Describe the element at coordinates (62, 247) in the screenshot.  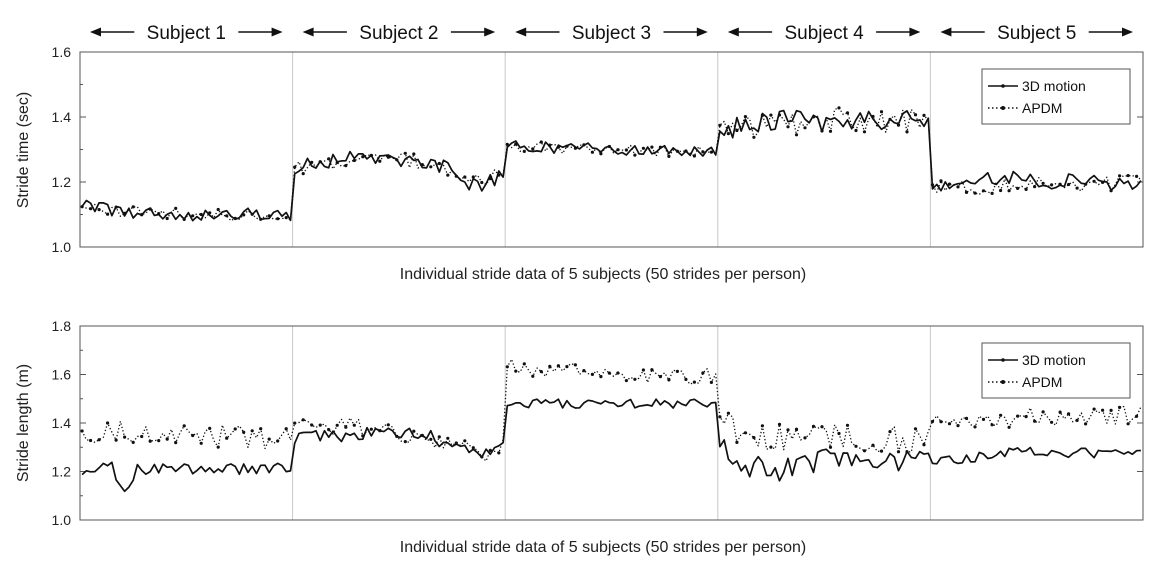
I see `y-tick-label: 1.0` at that location.